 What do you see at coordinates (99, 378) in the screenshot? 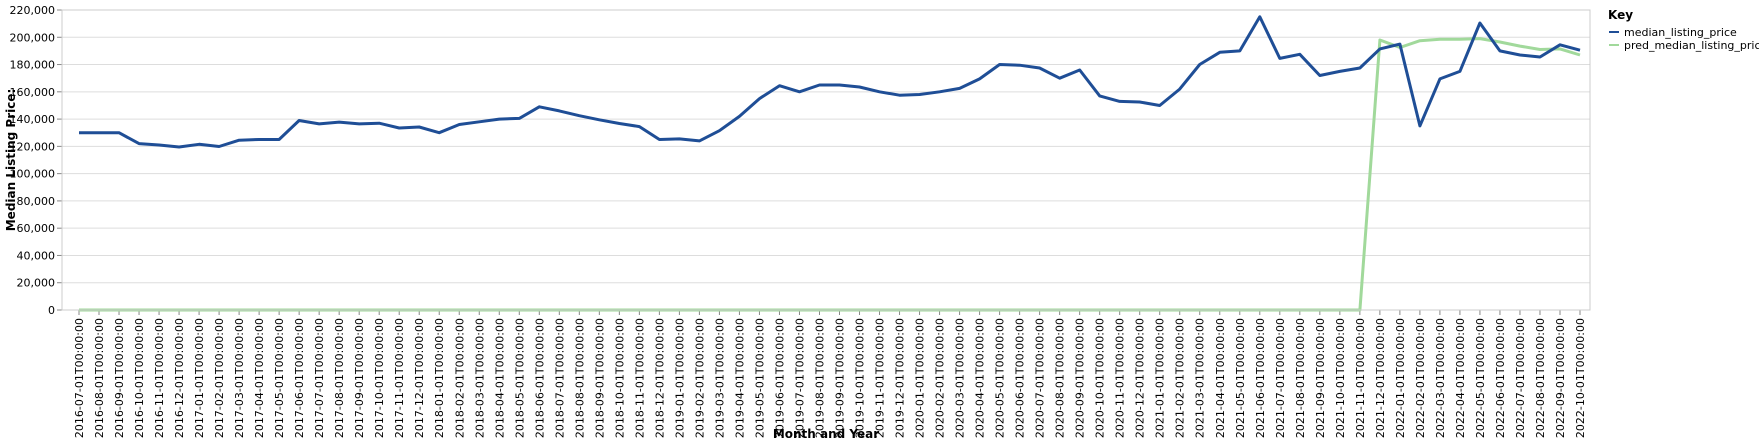
I see `x-tick-label: 2016-08-01T00:00:00` at bounding box center [99, 378].